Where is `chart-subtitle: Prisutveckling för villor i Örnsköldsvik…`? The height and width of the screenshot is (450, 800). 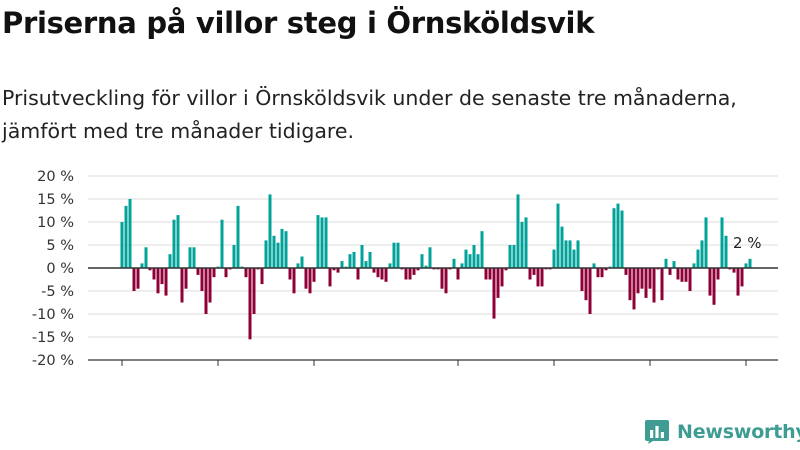 chart-subtitle: Prisutveckling för villor i Örnsköldsvik… is located at coordinates (369, 114).